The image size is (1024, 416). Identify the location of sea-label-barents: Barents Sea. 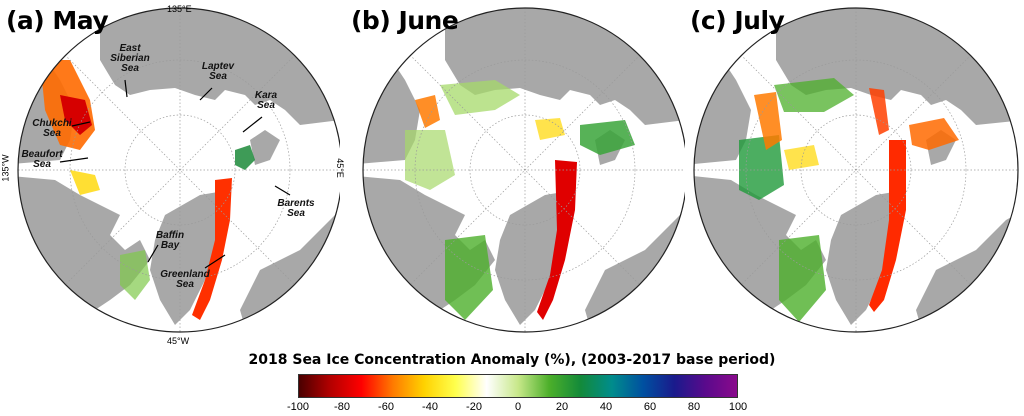
(296, 208).